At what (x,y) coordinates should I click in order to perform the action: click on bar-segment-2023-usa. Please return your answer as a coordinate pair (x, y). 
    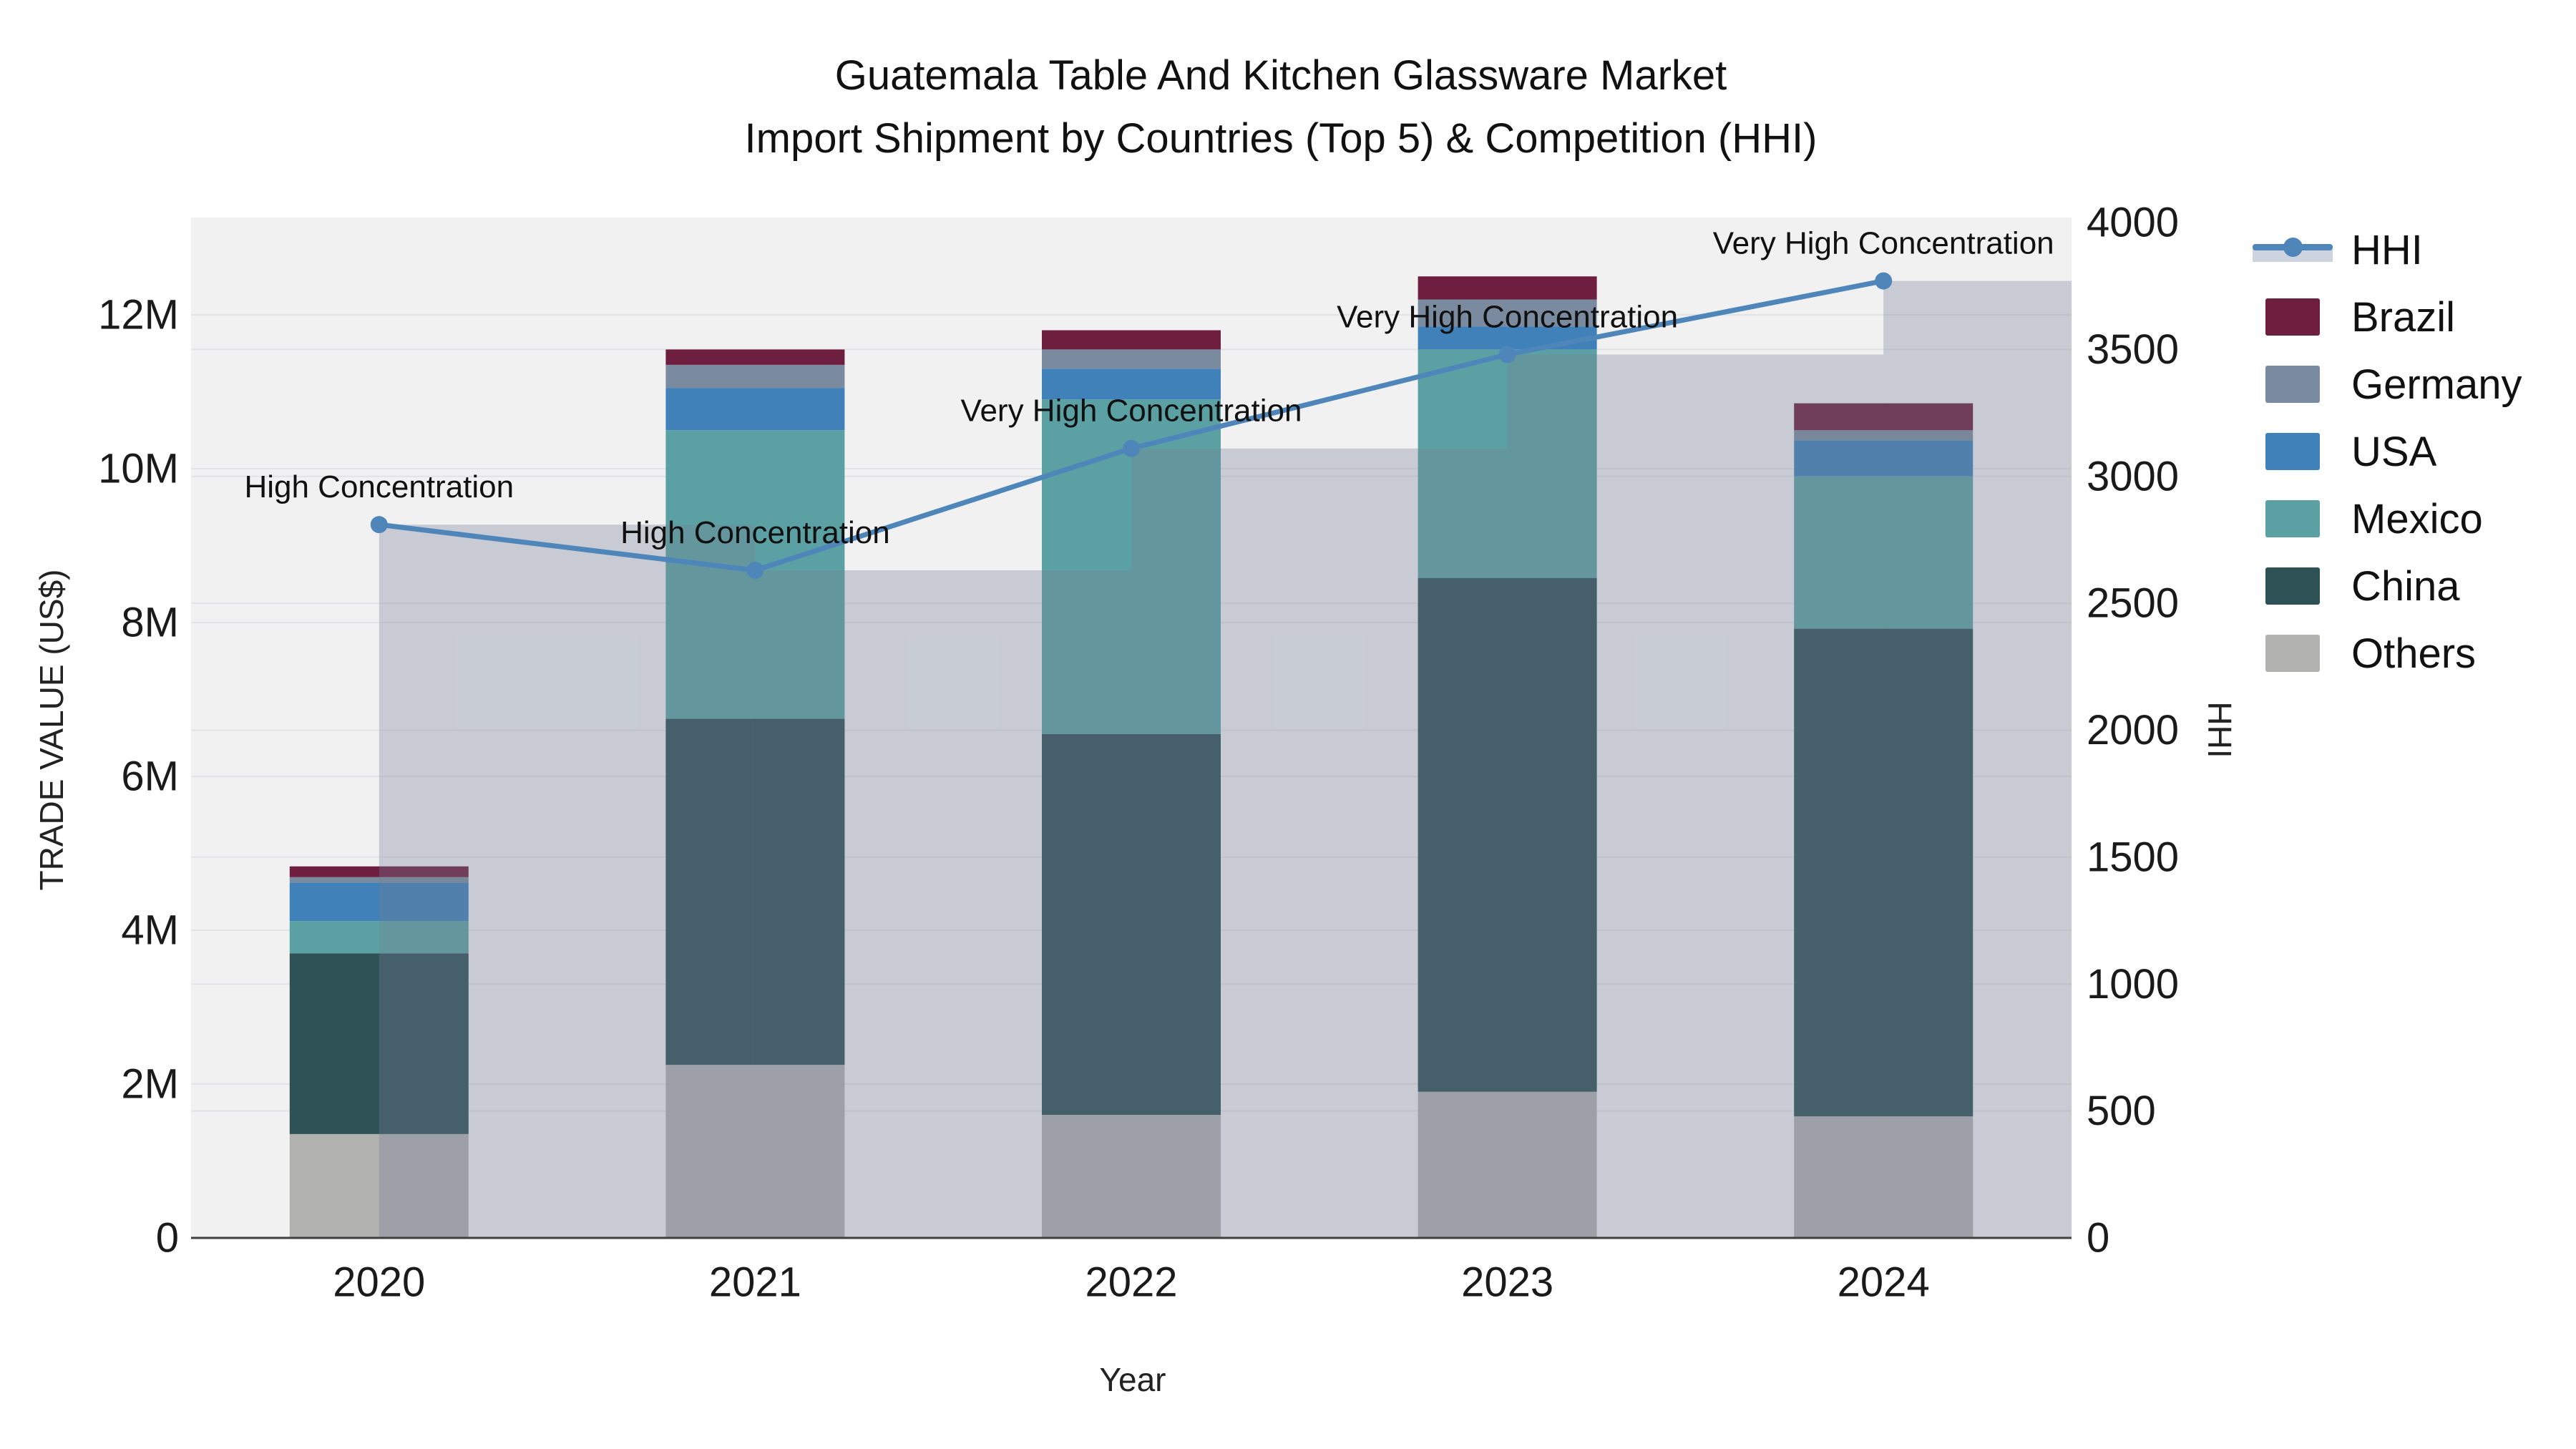
    Looking at the image, I should click on (1507, 338).